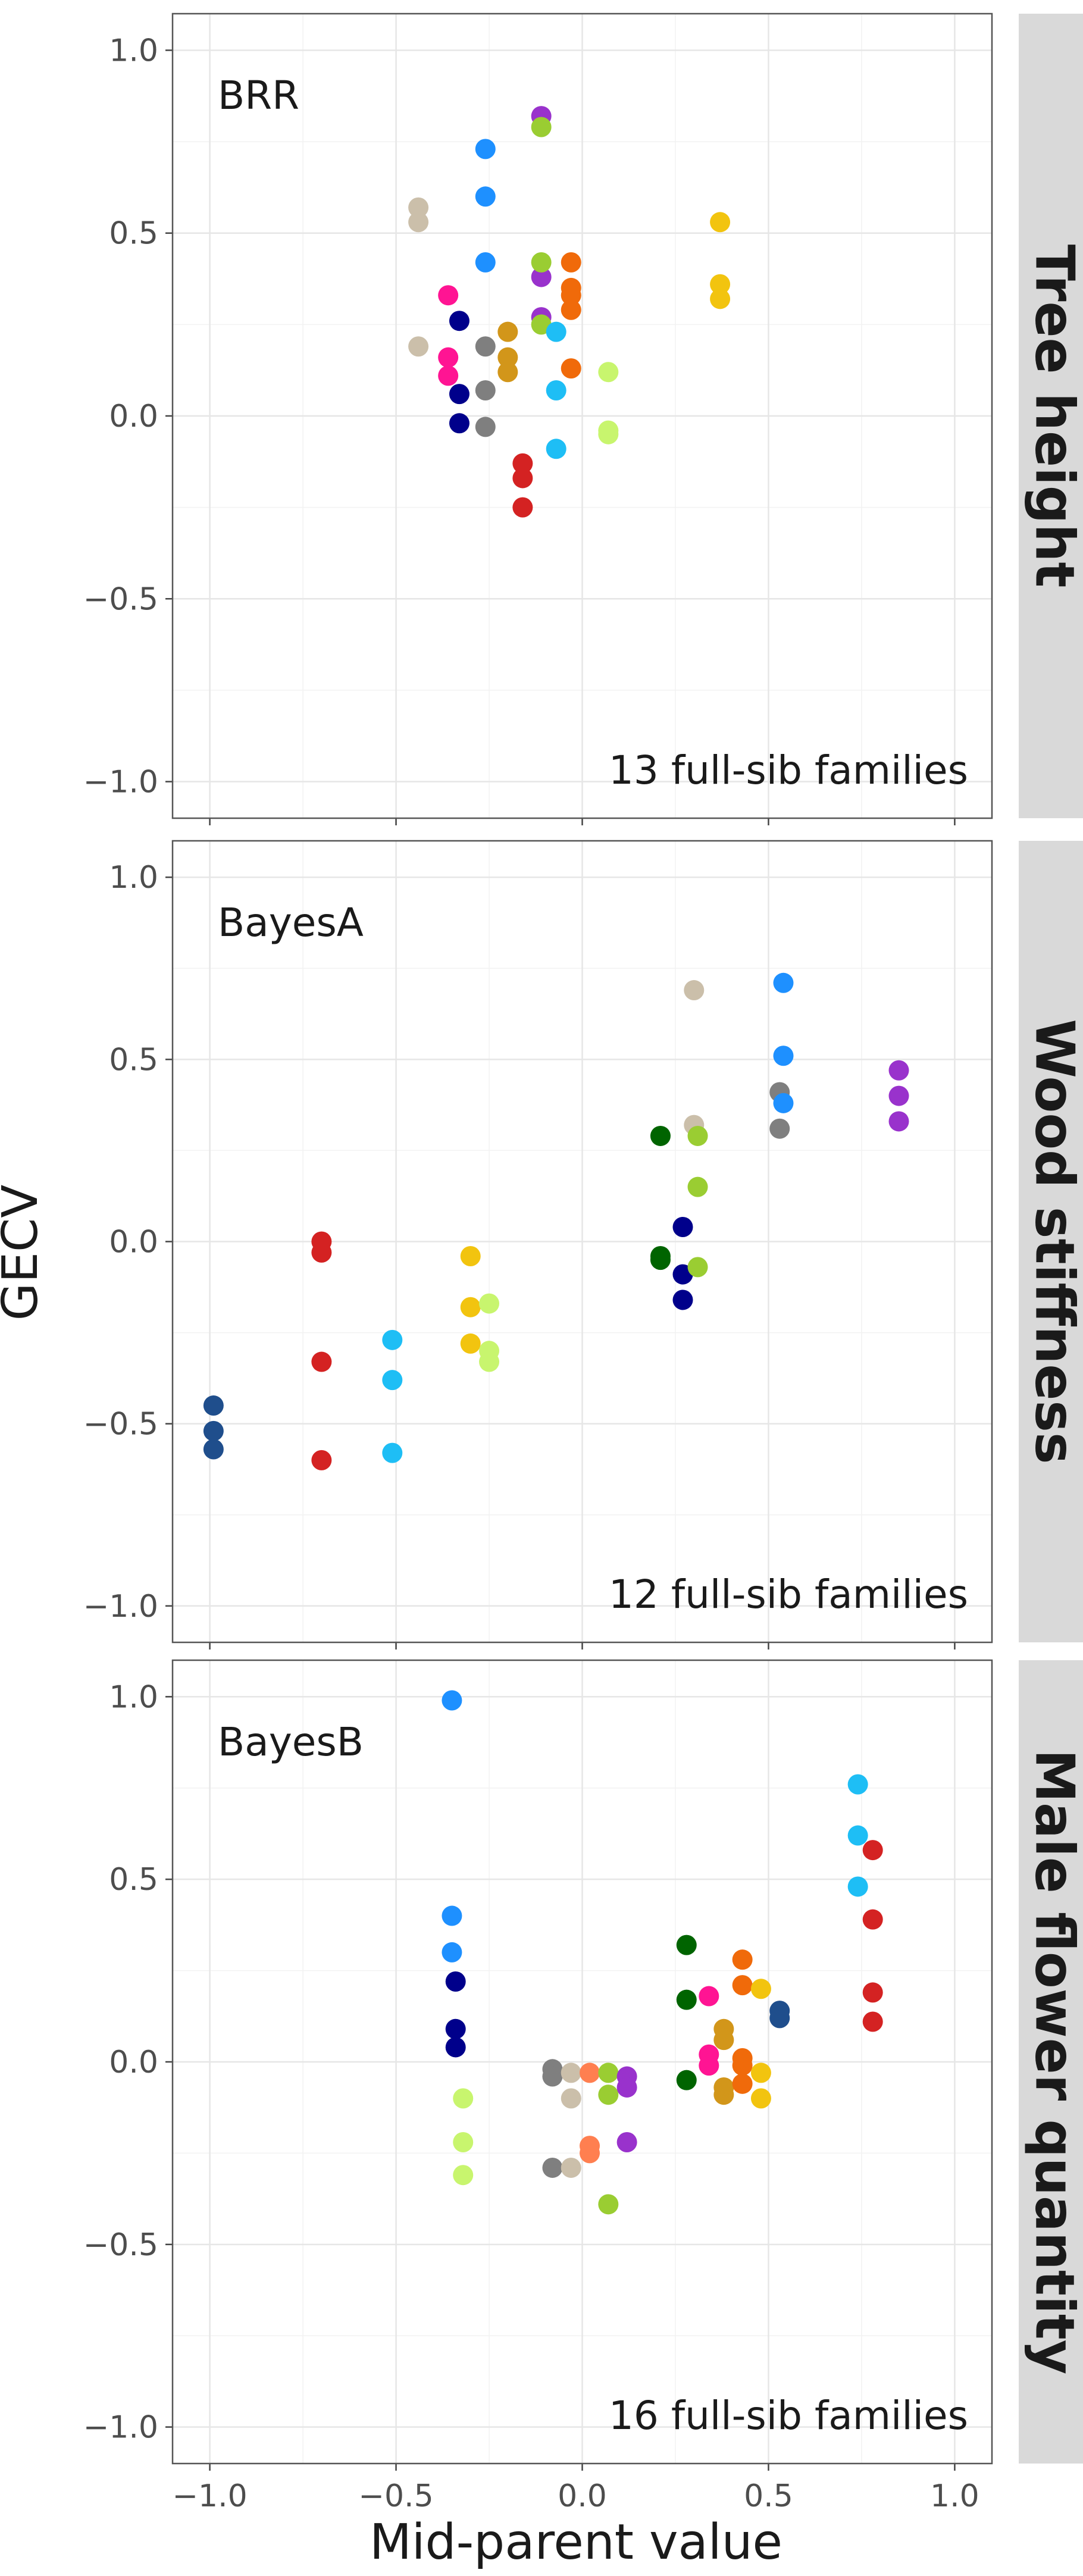 The image size is (1083, 2576). I want to click on x-tick-label: −1.0, so click(209, 2496).